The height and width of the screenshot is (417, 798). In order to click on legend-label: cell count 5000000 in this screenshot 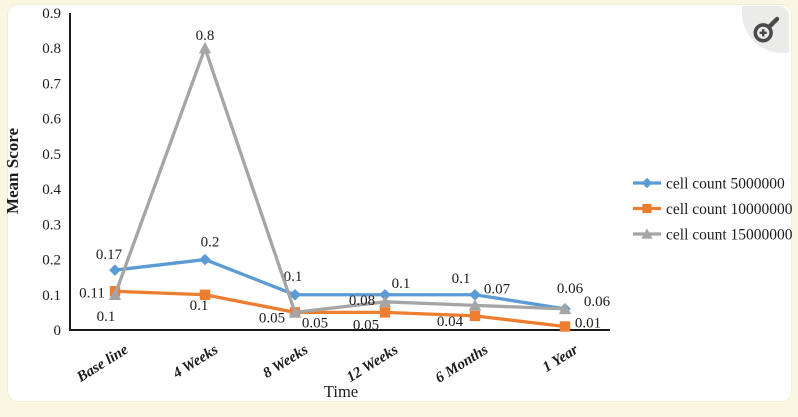, I will do `click(725, 184)`.